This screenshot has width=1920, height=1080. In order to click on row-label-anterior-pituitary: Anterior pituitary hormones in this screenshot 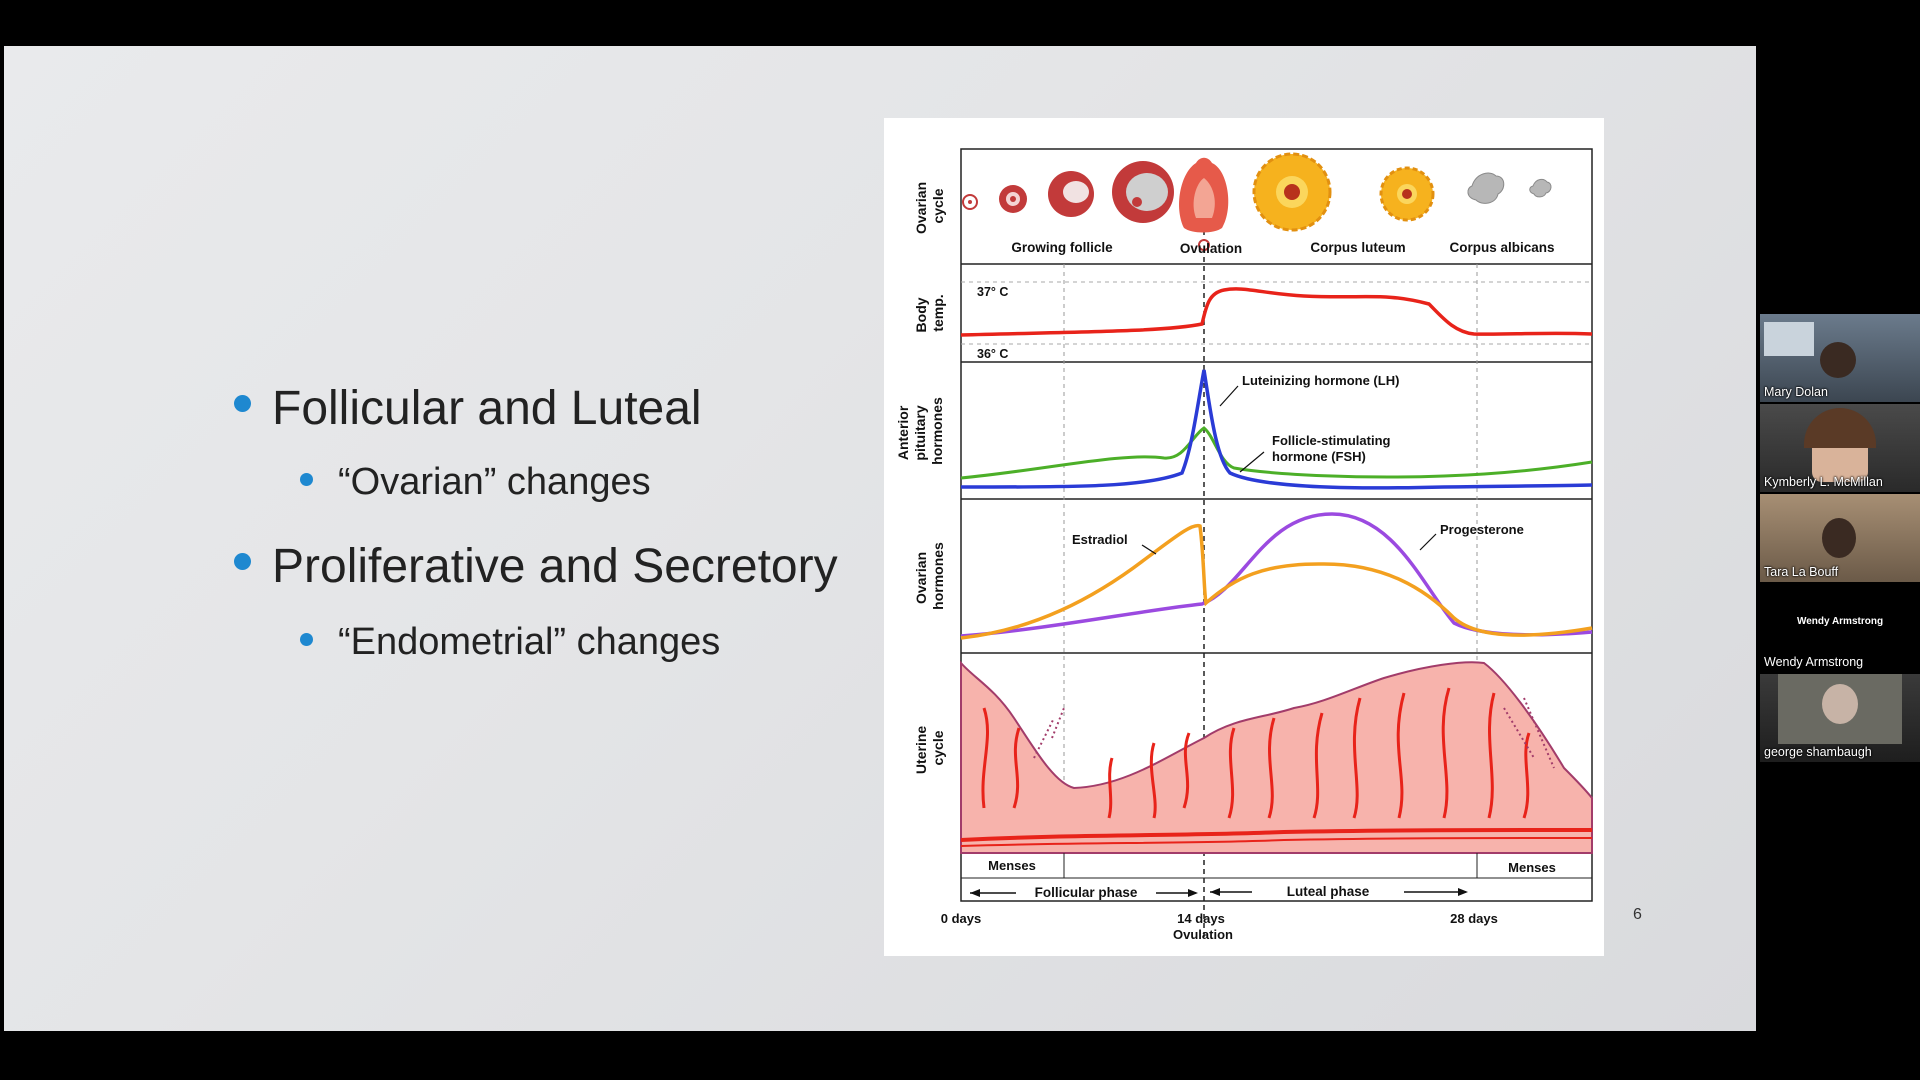, I will do `click(920, 431)`.